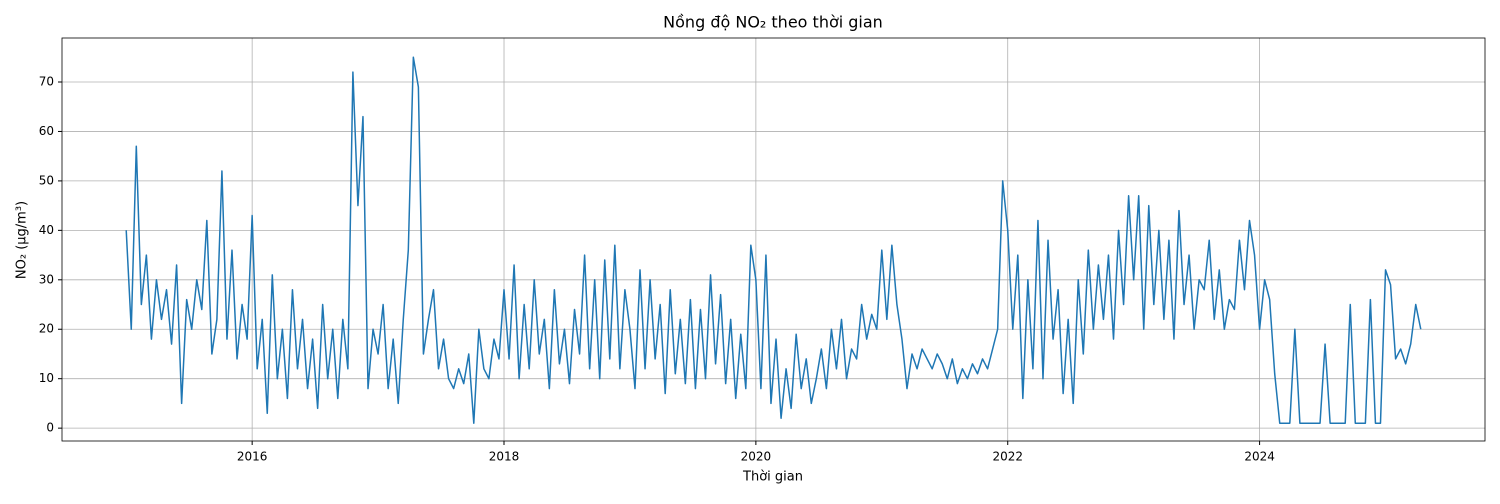 The height and width of the screenshot is (504, 1500). What do you see at coordinates (46, 378) in the screenshot?
I see `y-tick-label: 10` at bounding box center [46, 378].